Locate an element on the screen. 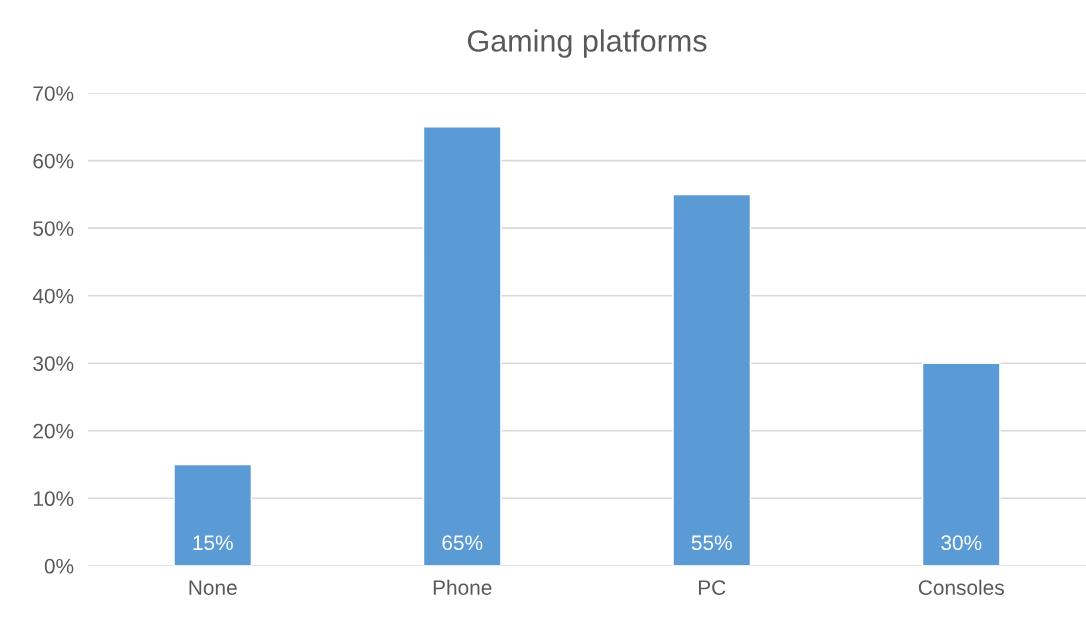 The width and height of the screenshot is (1086, 617). data-label: 65% is located at coordinates (462, 543).